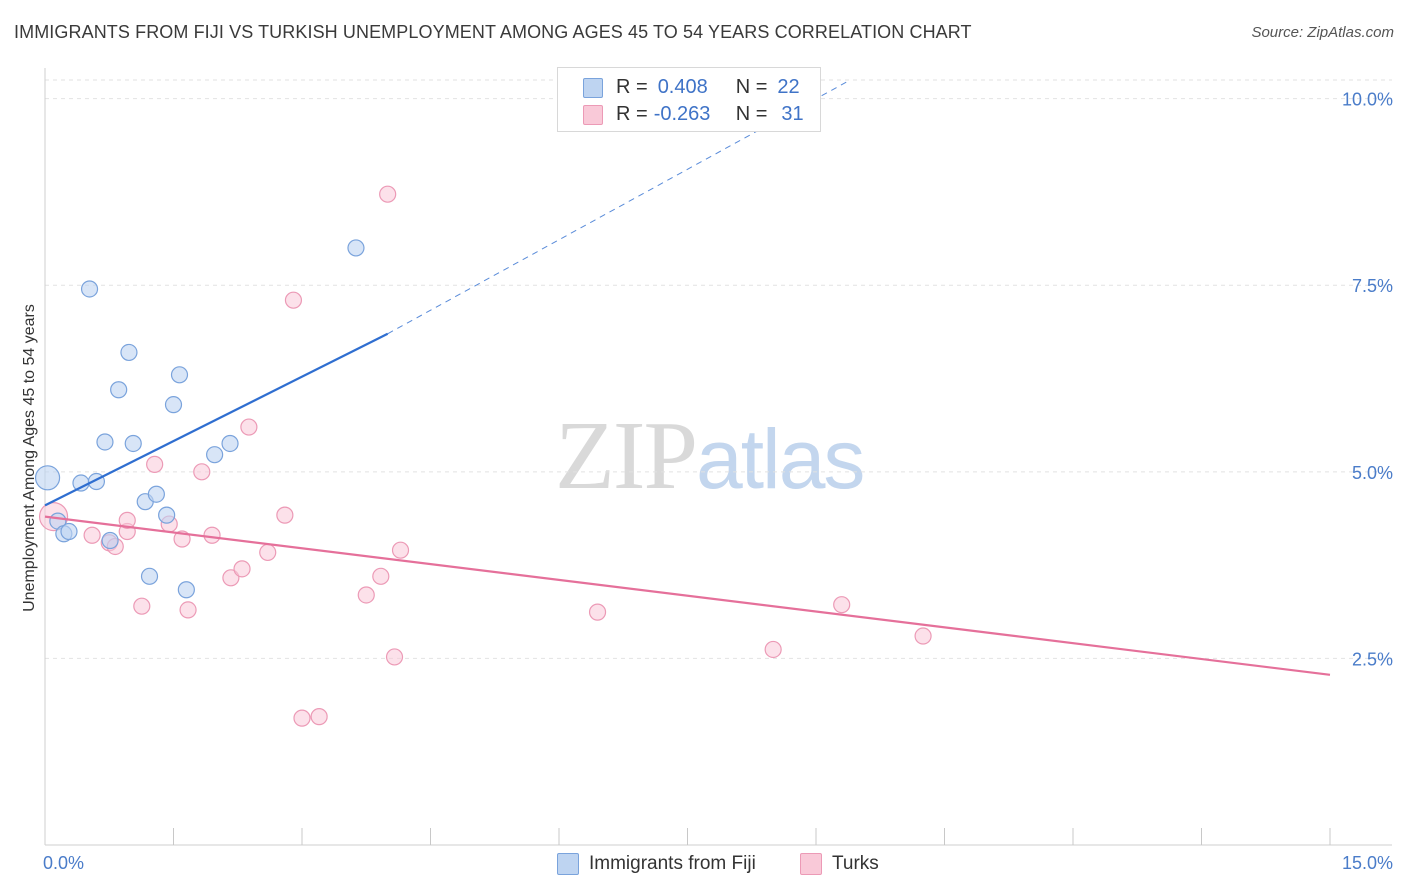 This screenshot has height=892, width=1406. I want to click on bottom-legend-swatch-turks, so click(811, 864).